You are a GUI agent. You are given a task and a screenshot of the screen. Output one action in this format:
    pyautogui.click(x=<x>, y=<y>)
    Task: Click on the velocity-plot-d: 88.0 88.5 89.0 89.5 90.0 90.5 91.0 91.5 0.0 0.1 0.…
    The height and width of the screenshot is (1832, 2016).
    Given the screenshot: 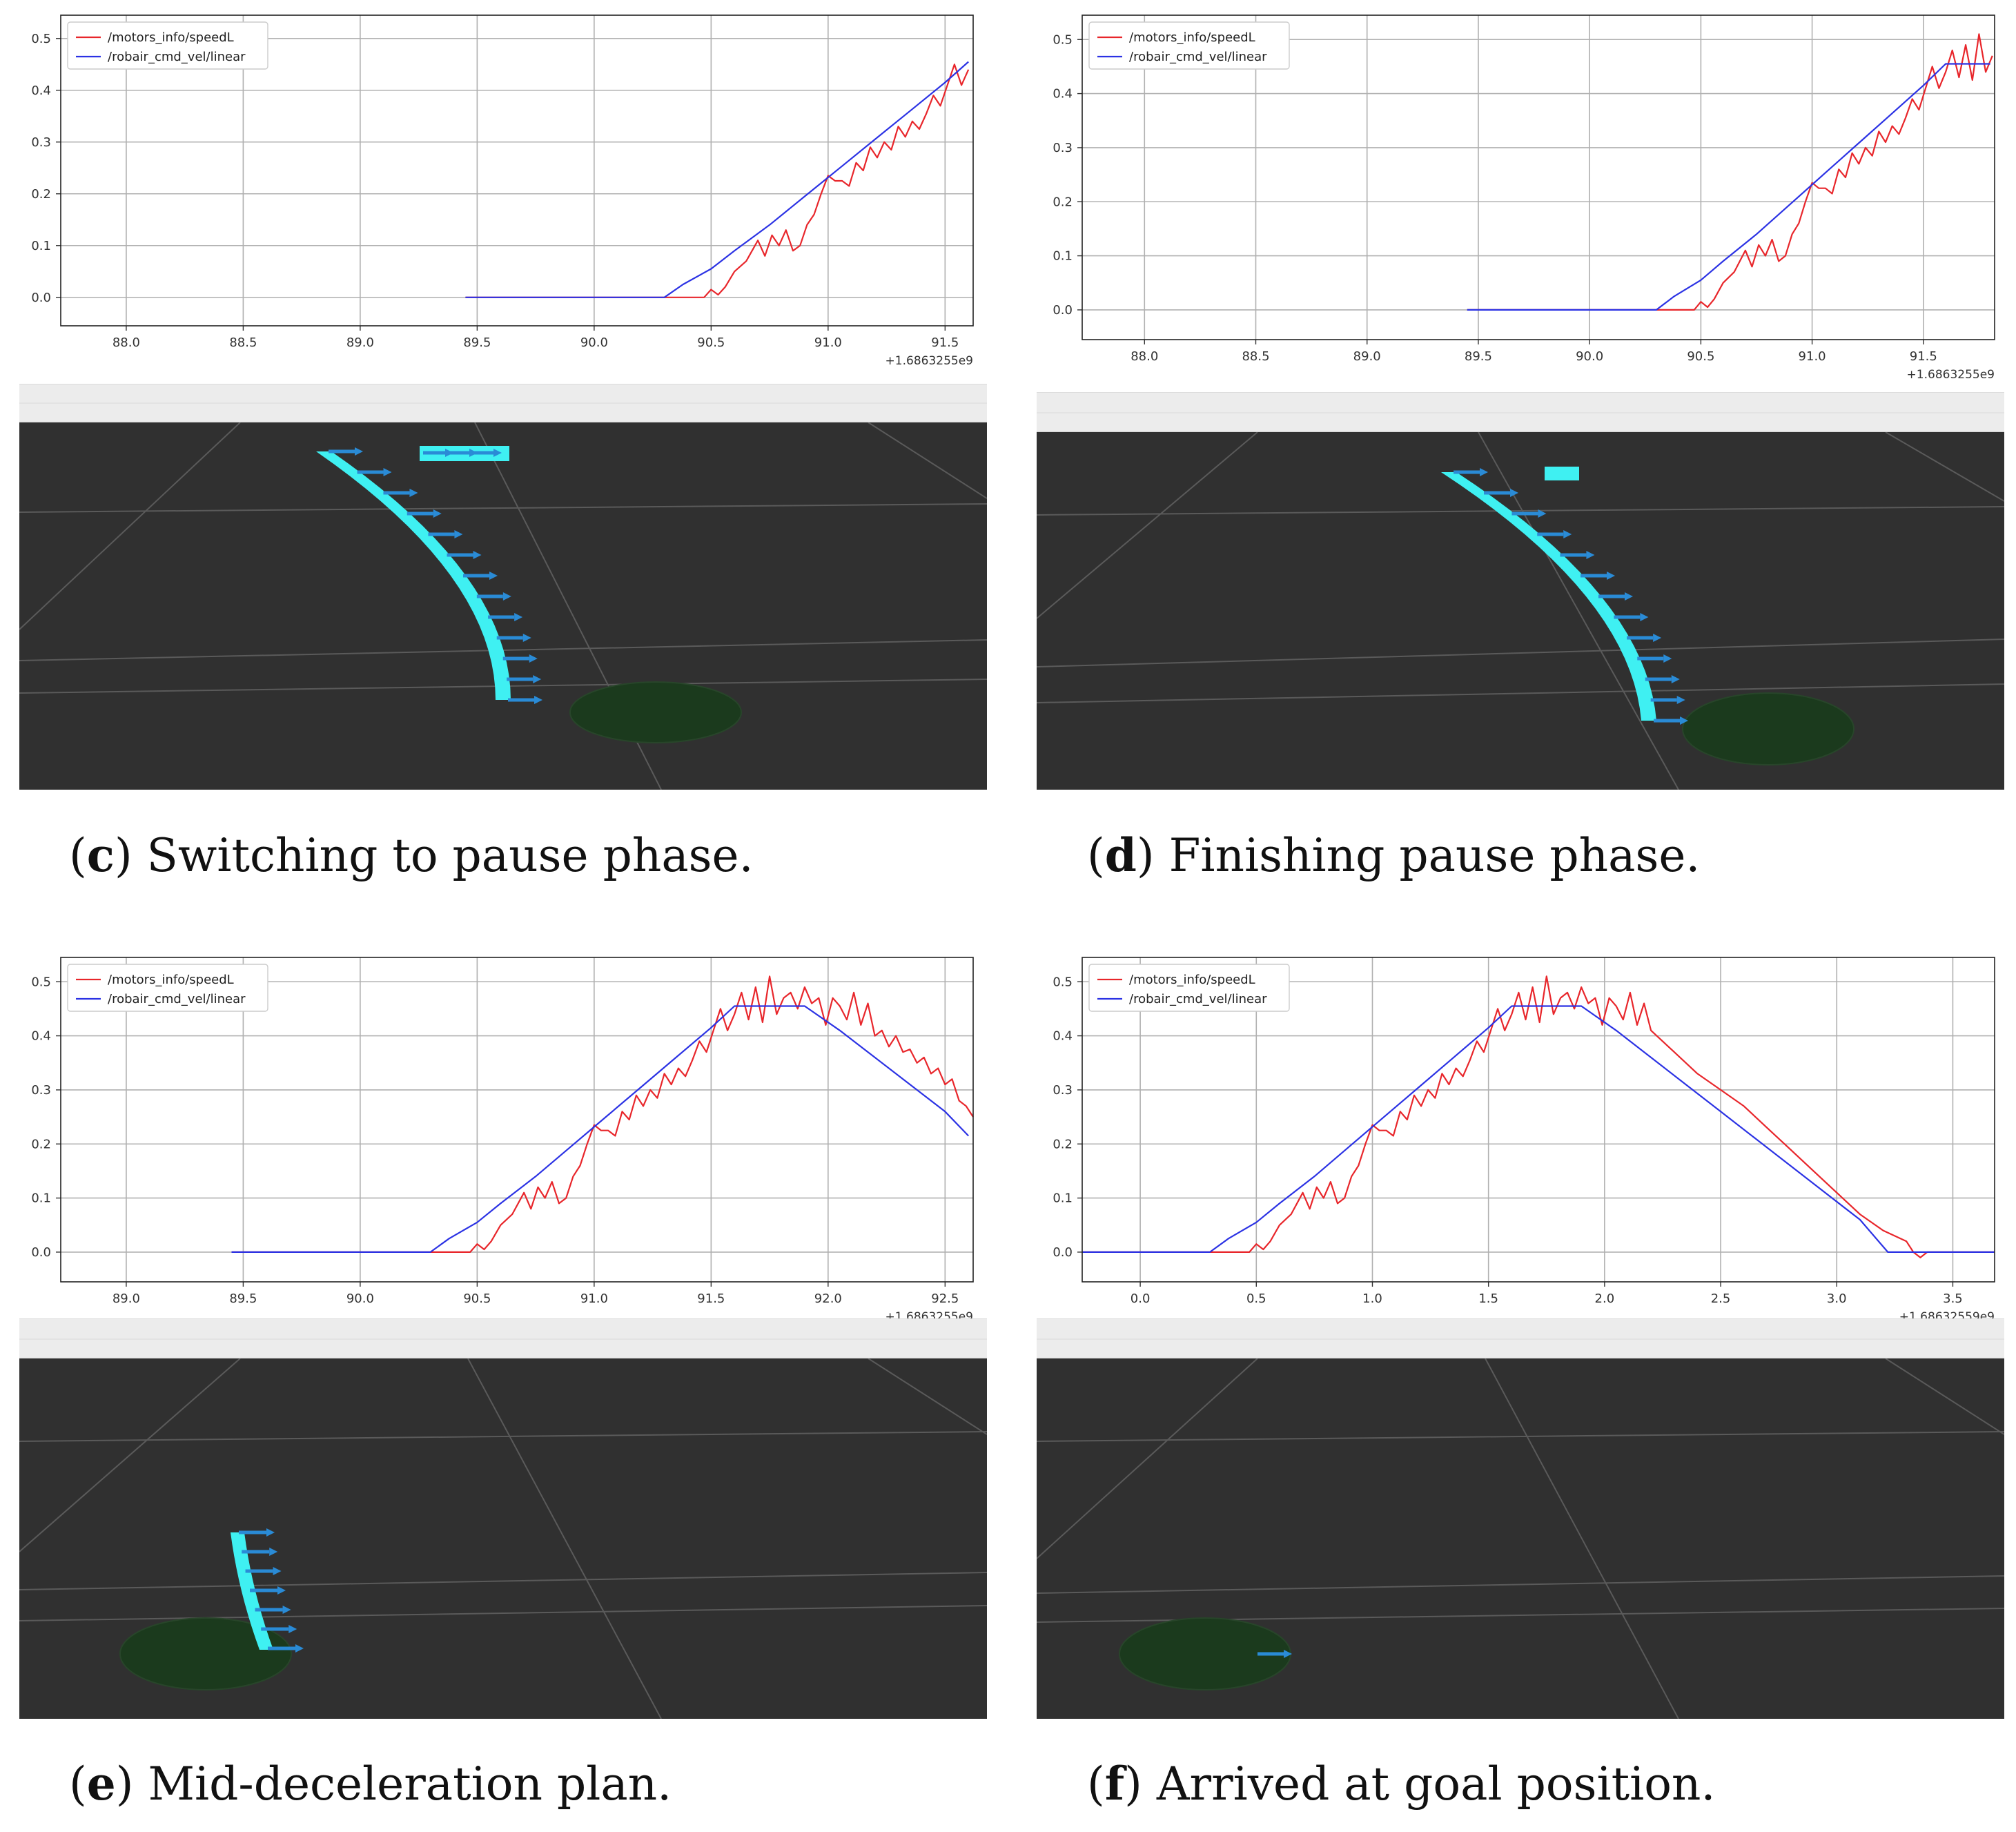 What is the action you would take?
    pyautogui.click(x=1524, y=198)
    